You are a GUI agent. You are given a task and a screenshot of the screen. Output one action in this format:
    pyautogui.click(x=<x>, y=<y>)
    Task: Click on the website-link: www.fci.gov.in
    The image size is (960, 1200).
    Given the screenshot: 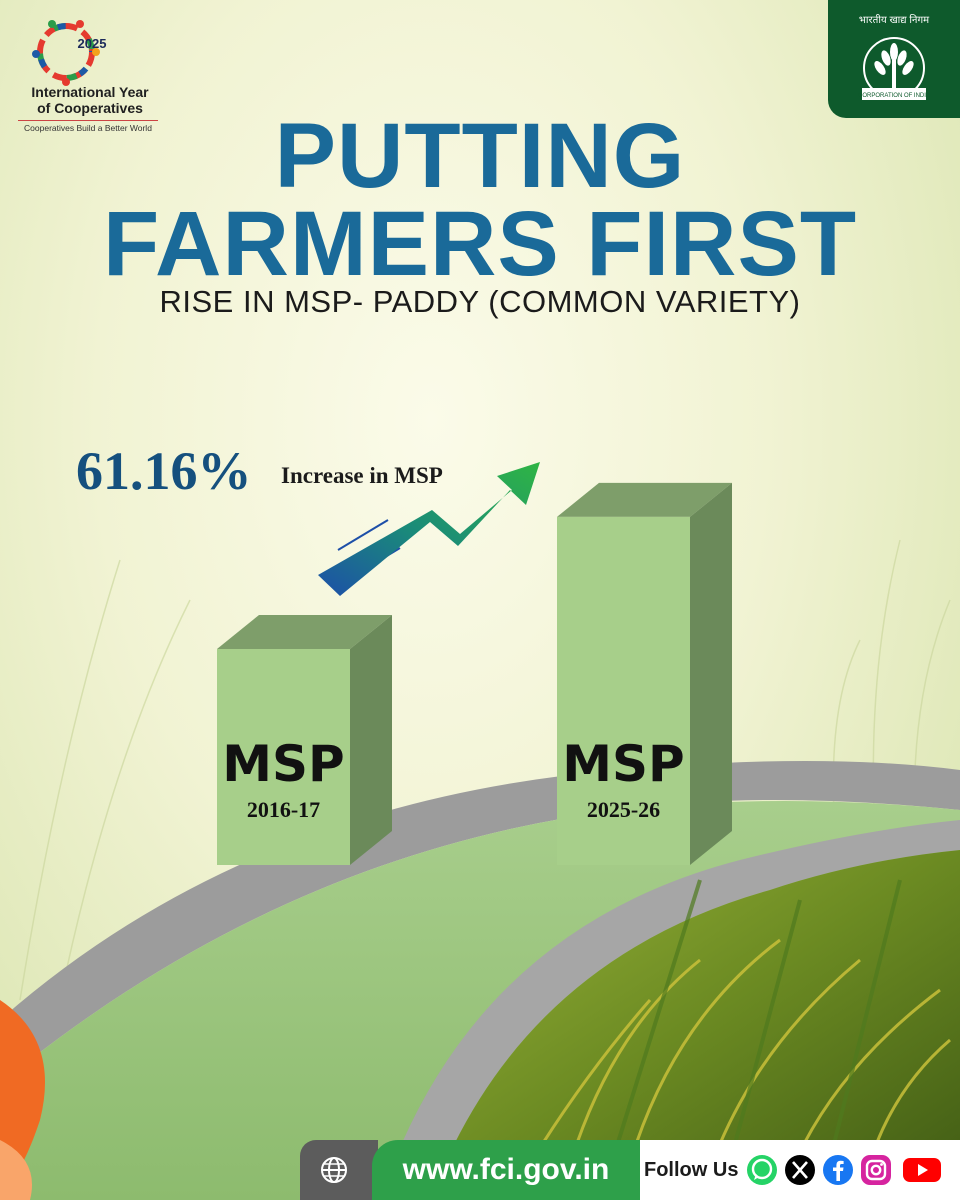 What is the action you would take?
    pyautogui.click(x=506, y=1170)
    